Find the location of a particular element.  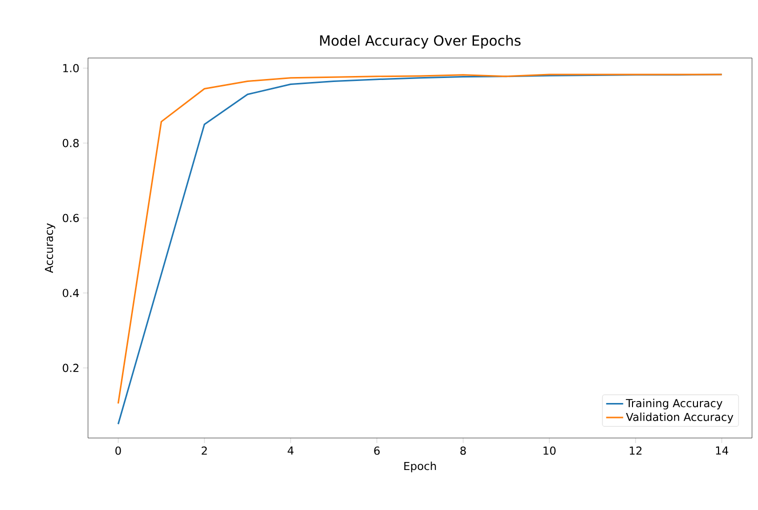

x-tick-label: 14 is located at coordinates (722, 450).